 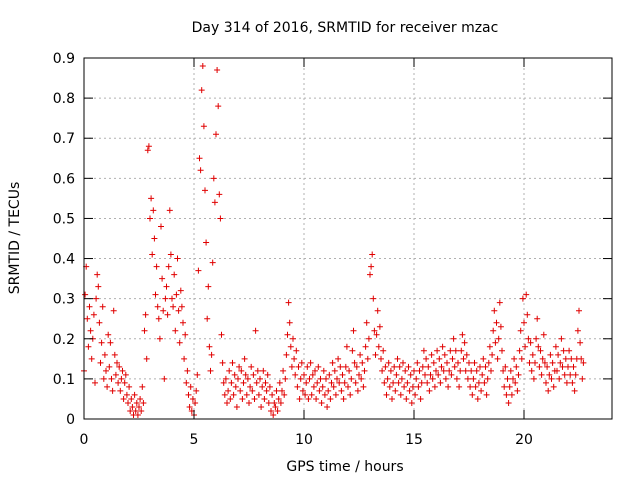 I want to click on y-tick-label: 0.4, so click(x=64, y=260).